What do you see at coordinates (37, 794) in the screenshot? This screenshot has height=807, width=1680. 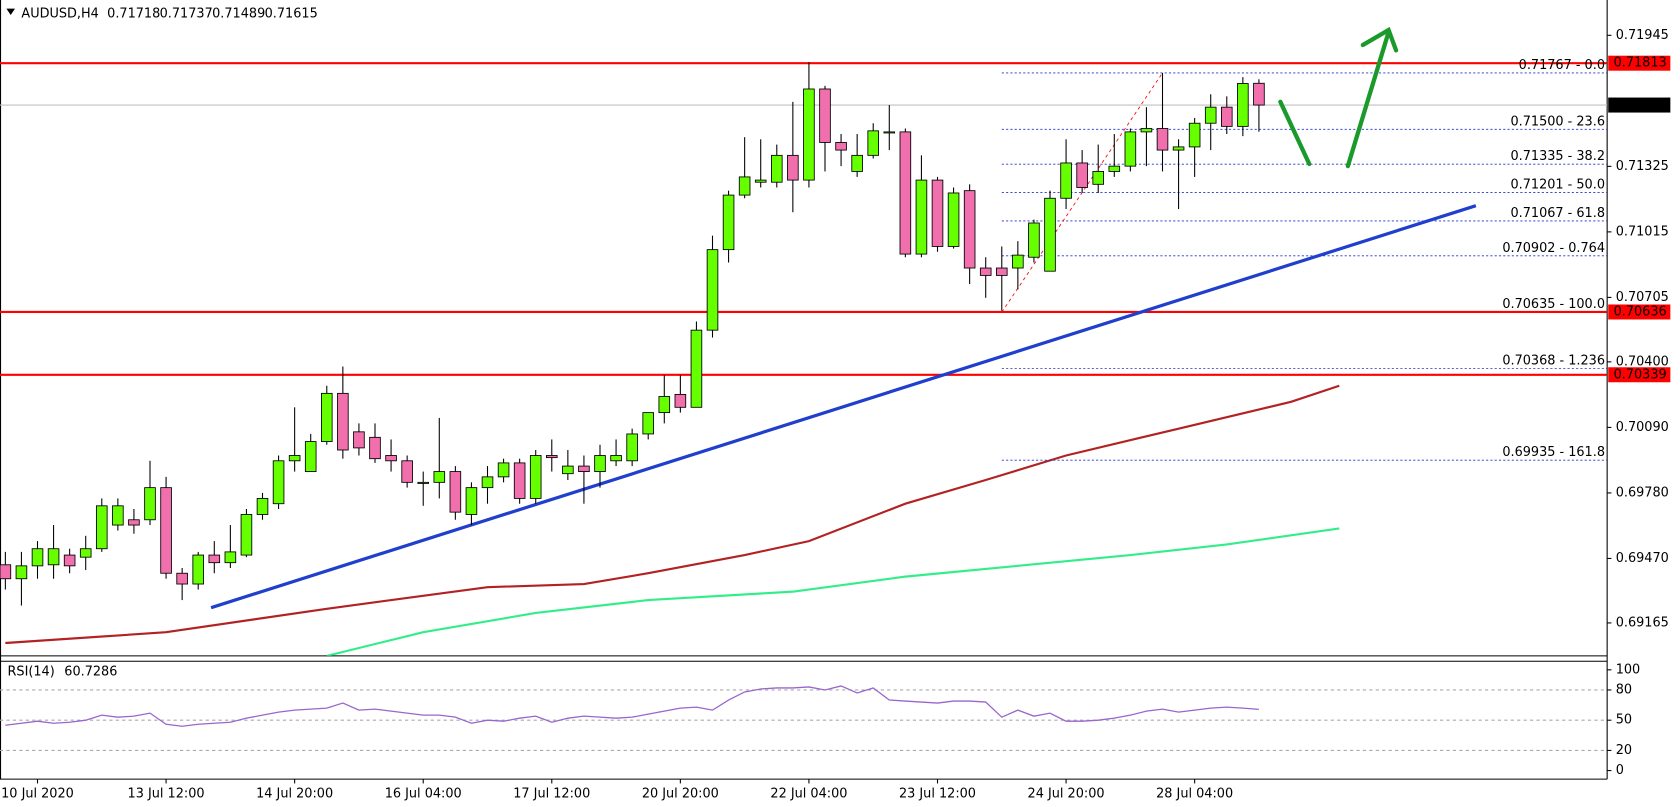 I see `x-tick-label: 10 Jul 2020` at bounding box center [37, 794].